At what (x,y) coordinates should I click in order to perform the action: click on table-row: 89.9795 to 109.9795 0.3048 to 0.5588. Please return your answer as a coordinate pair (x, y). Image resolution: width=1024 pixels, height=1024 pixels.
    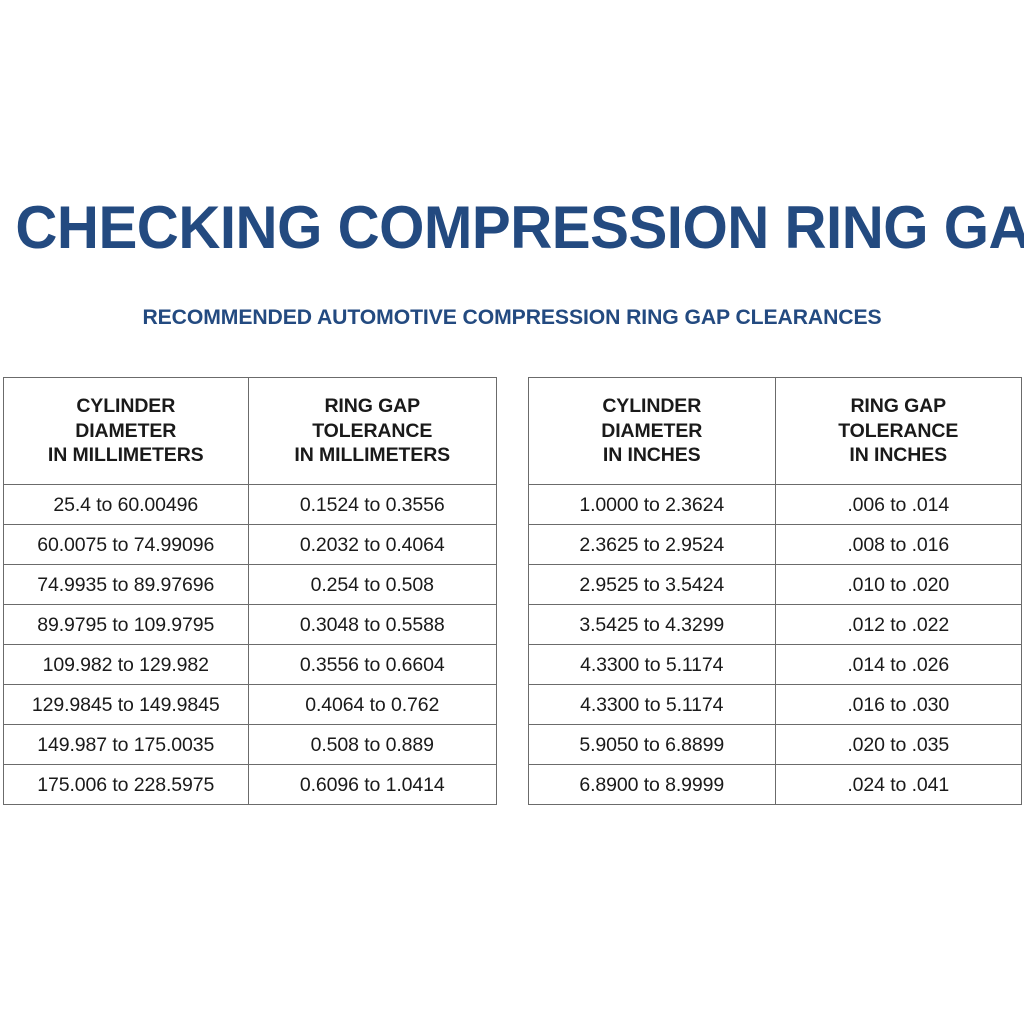
    Looking at the image, I should click on (250, 624).